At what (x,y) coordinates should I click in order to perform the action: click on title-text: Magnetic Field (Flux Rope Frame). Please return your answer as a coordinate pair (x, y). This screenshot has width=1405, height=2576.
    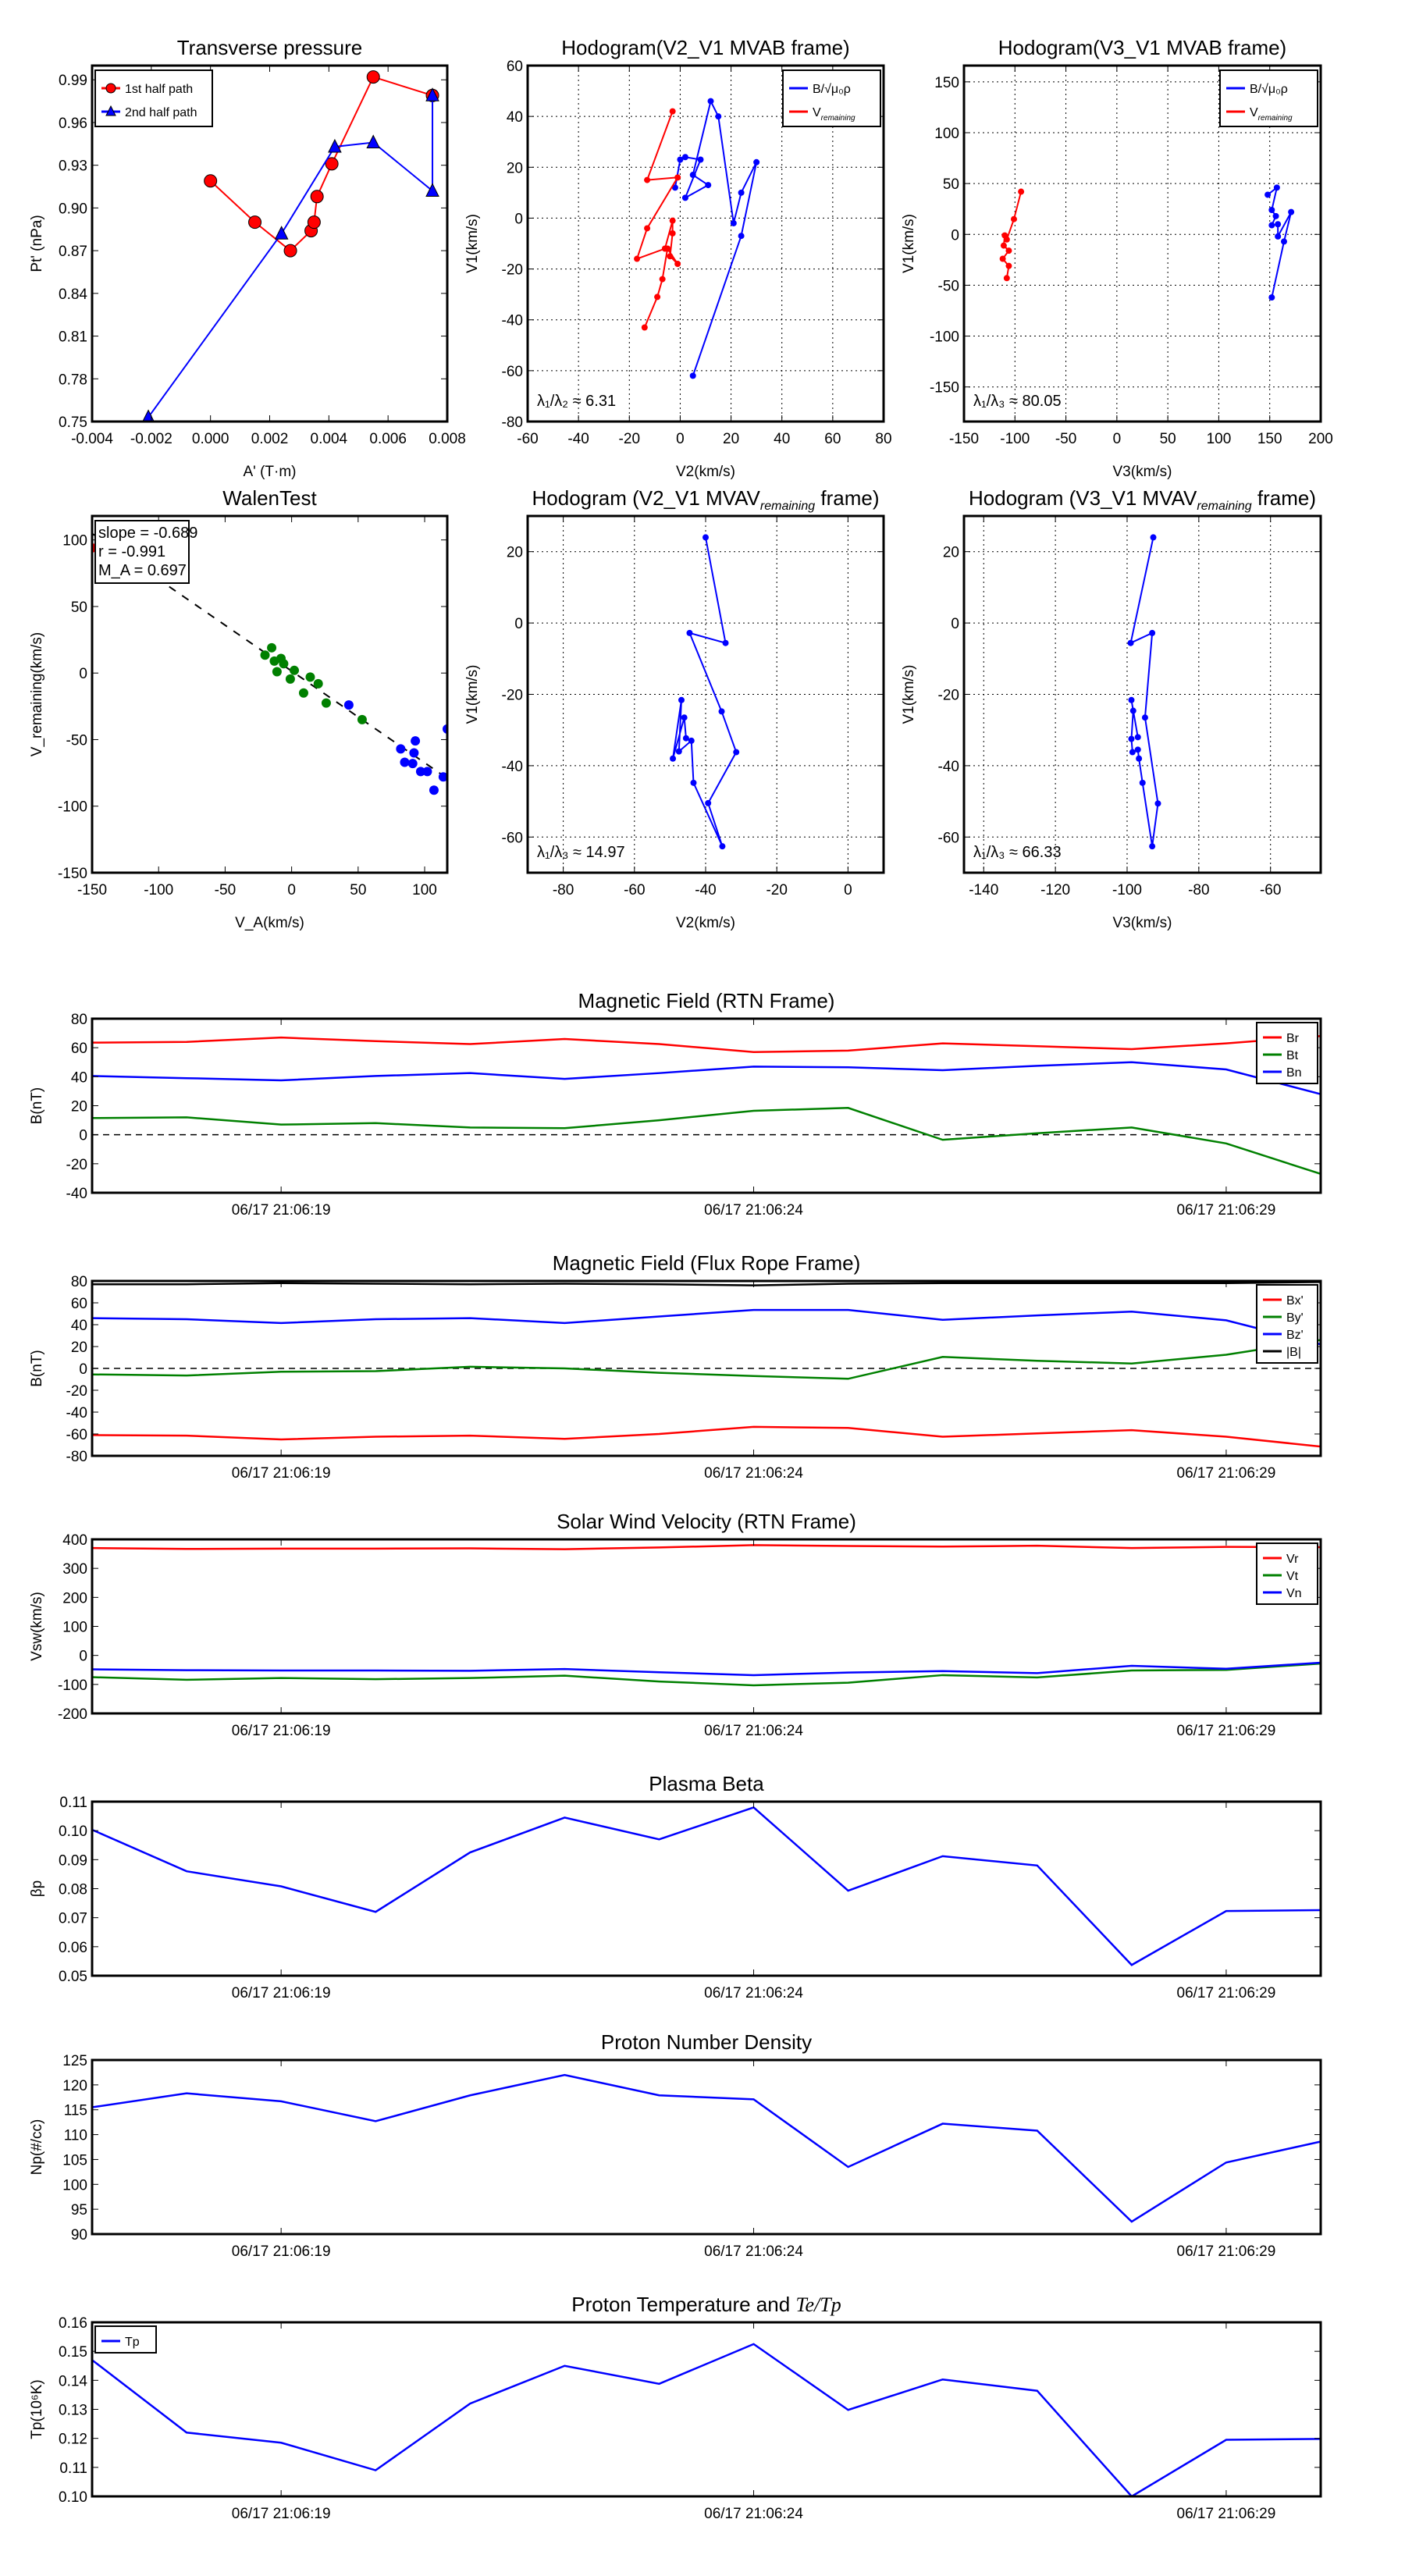
    Looking at the image, I should click on (707, 1263).